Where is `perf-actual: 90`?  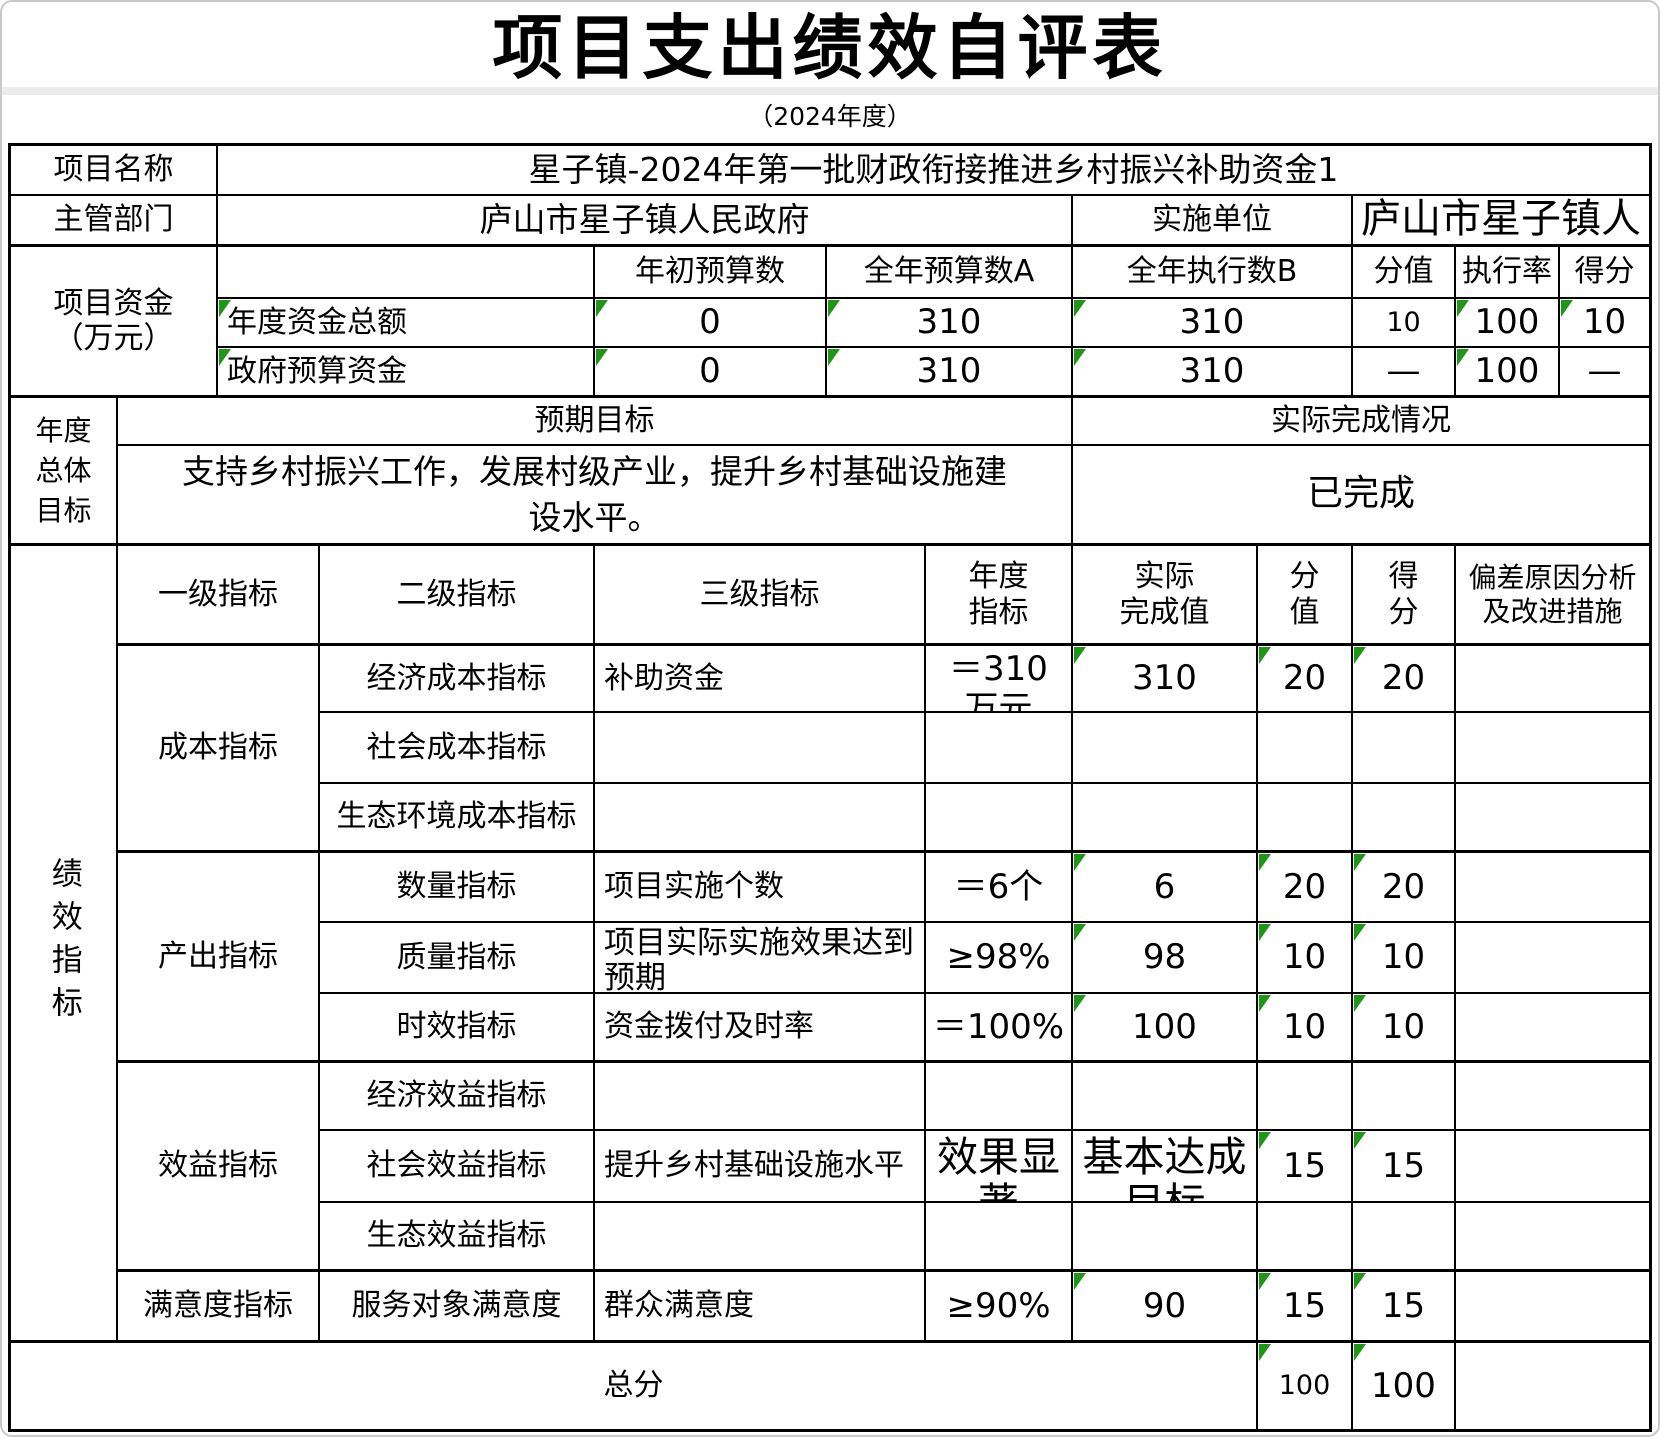 perf-actual: 90 is located at coordinates (1165, 1307).